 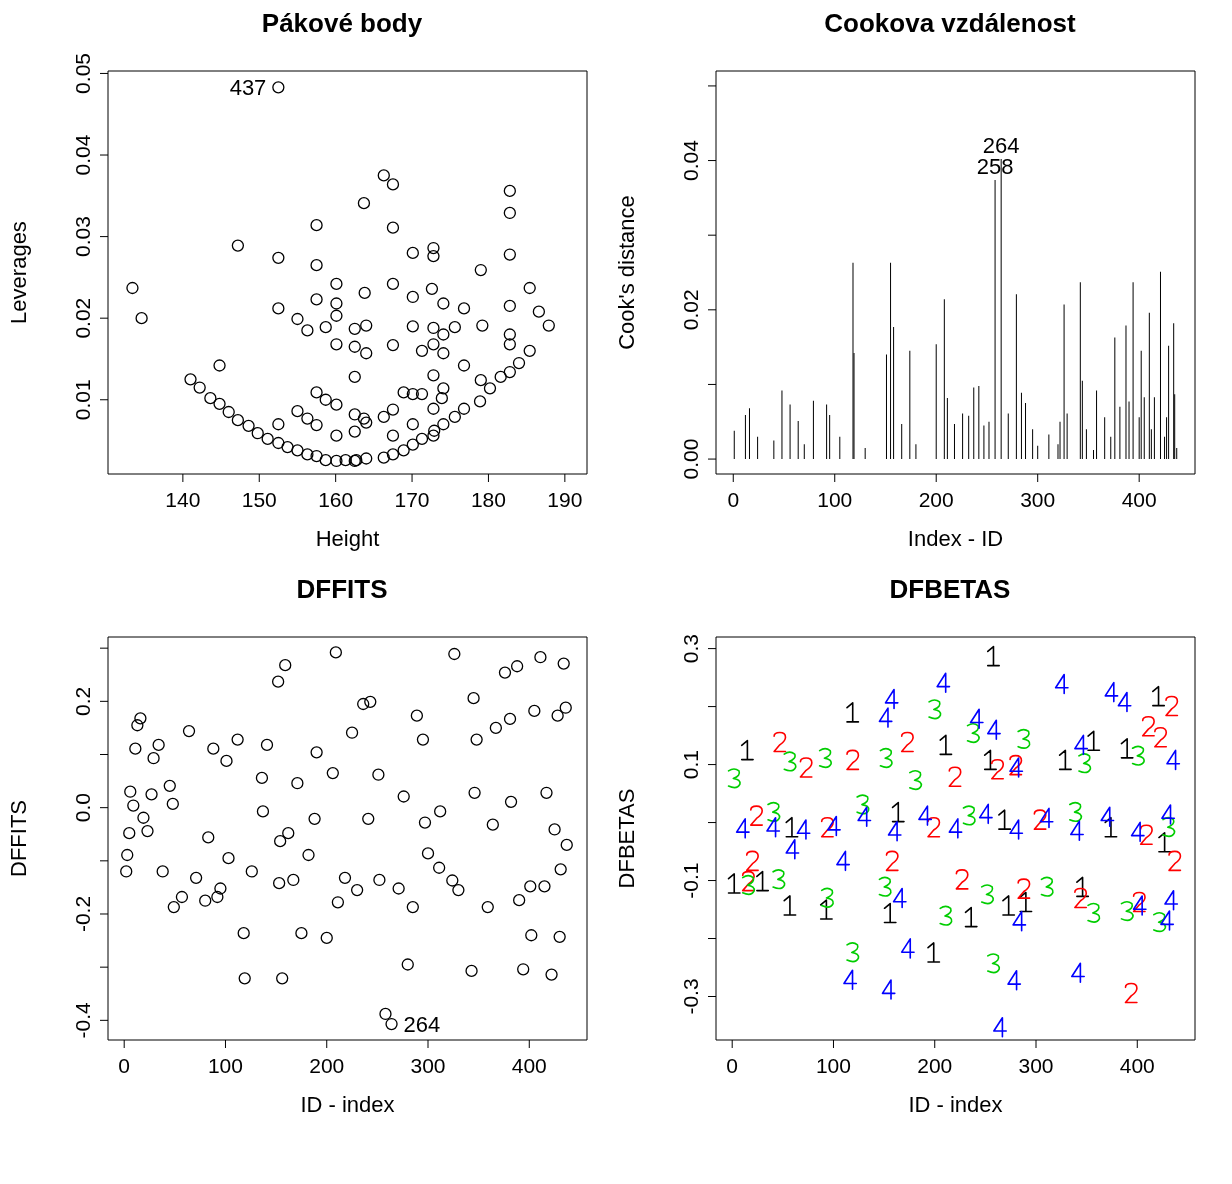 I want to click on chart-title: Pákové body, so click(x=342, y=24).